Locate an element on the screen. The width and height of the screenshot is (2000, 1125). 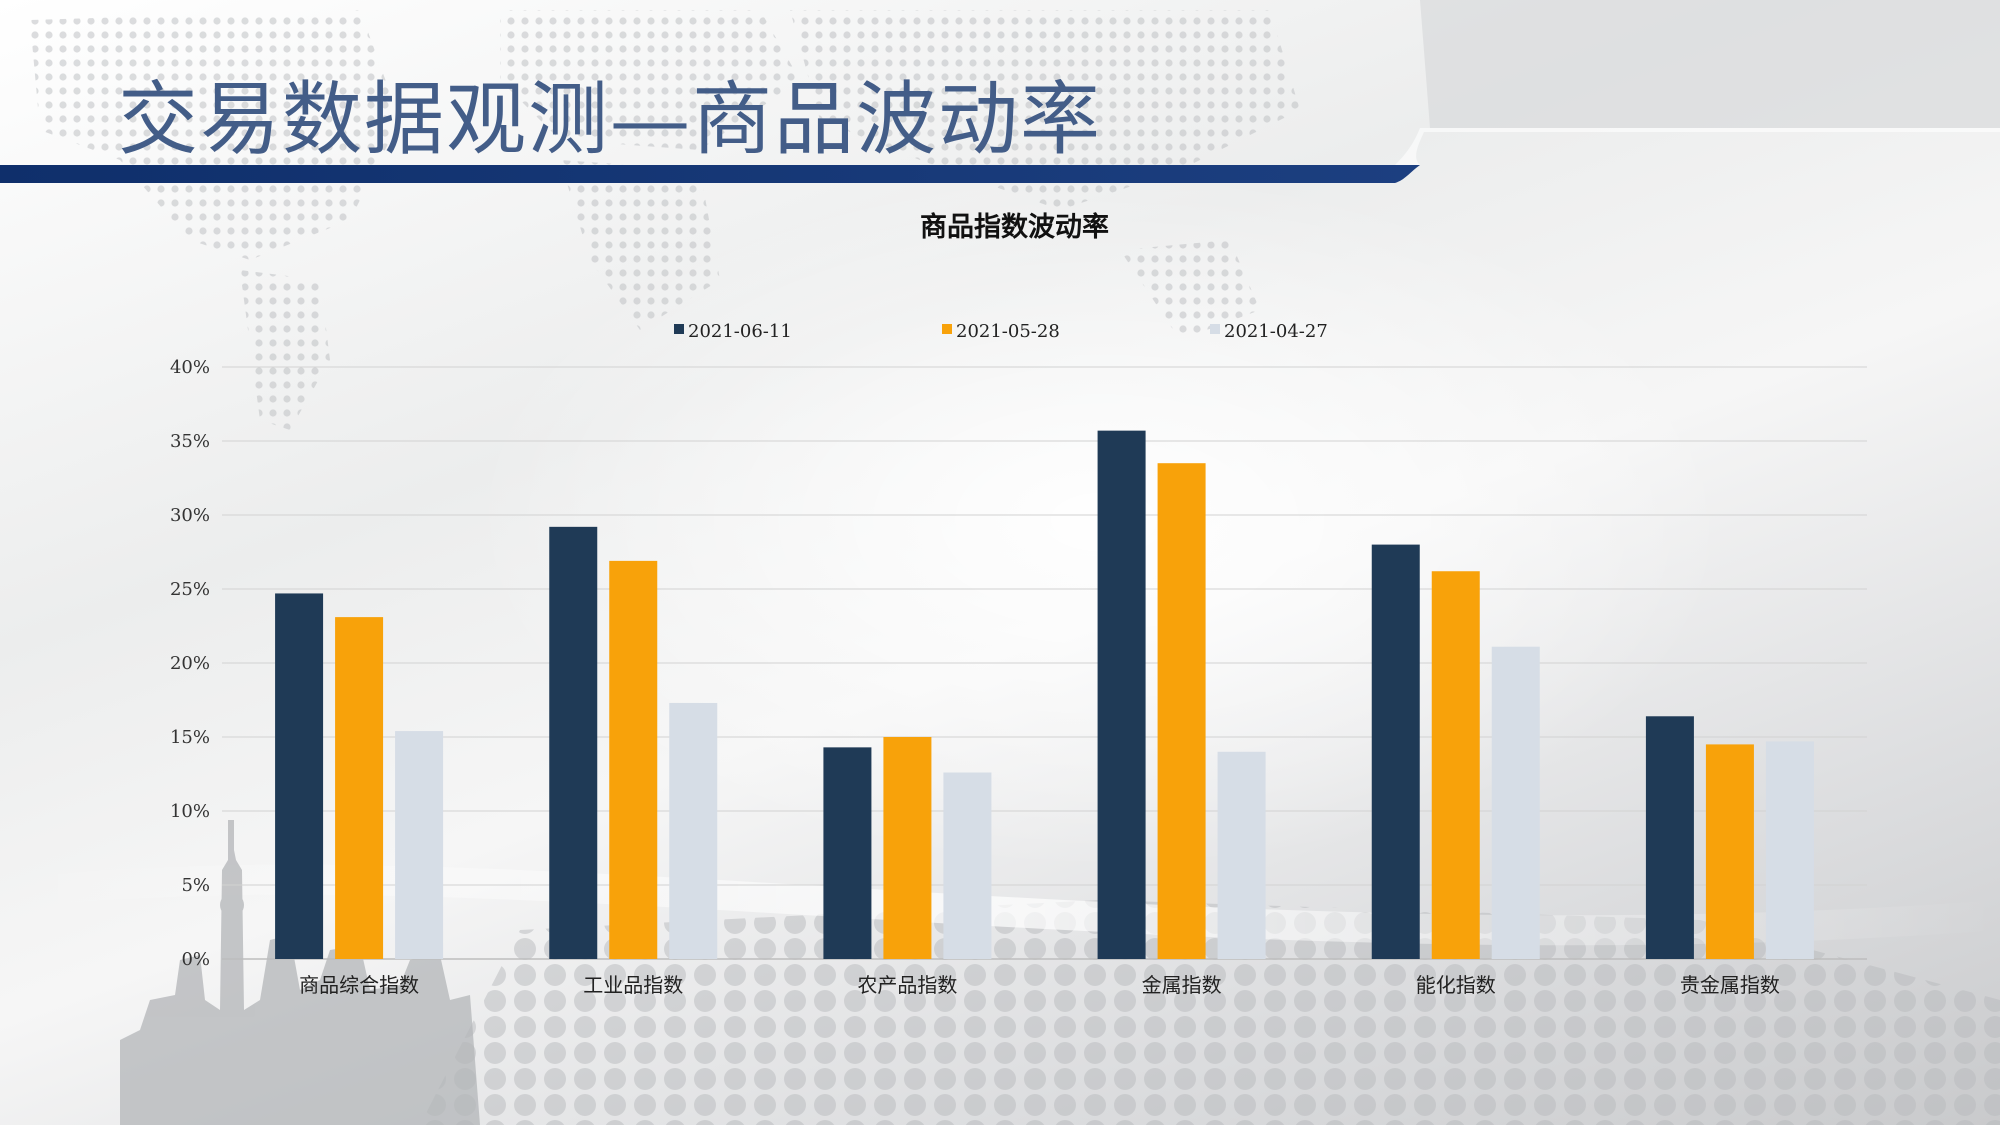
y-tick-label: 10% is located at coordinates (190, 811).